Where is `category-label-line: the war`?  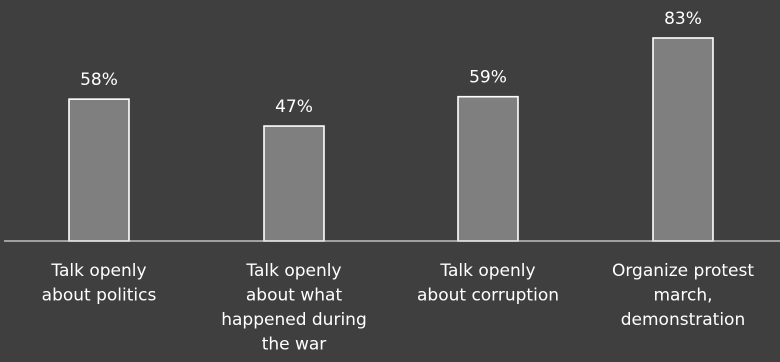 category-label-line: the war is located at coordinates (294, 345).